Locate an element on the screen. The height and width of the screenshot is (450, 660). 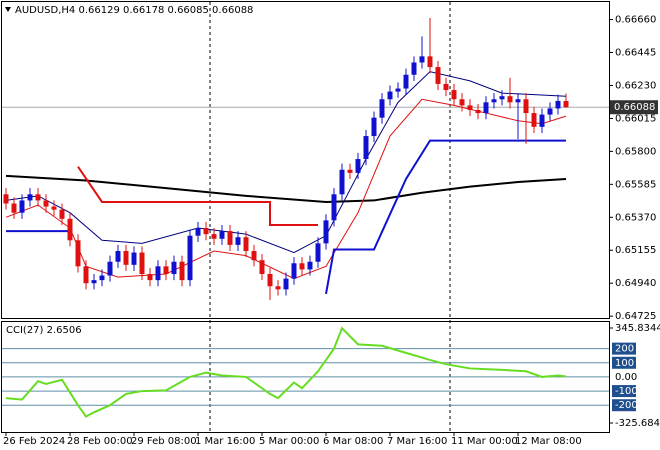
y-tick-label: -325.6841 is located at coordinates (637, 423).